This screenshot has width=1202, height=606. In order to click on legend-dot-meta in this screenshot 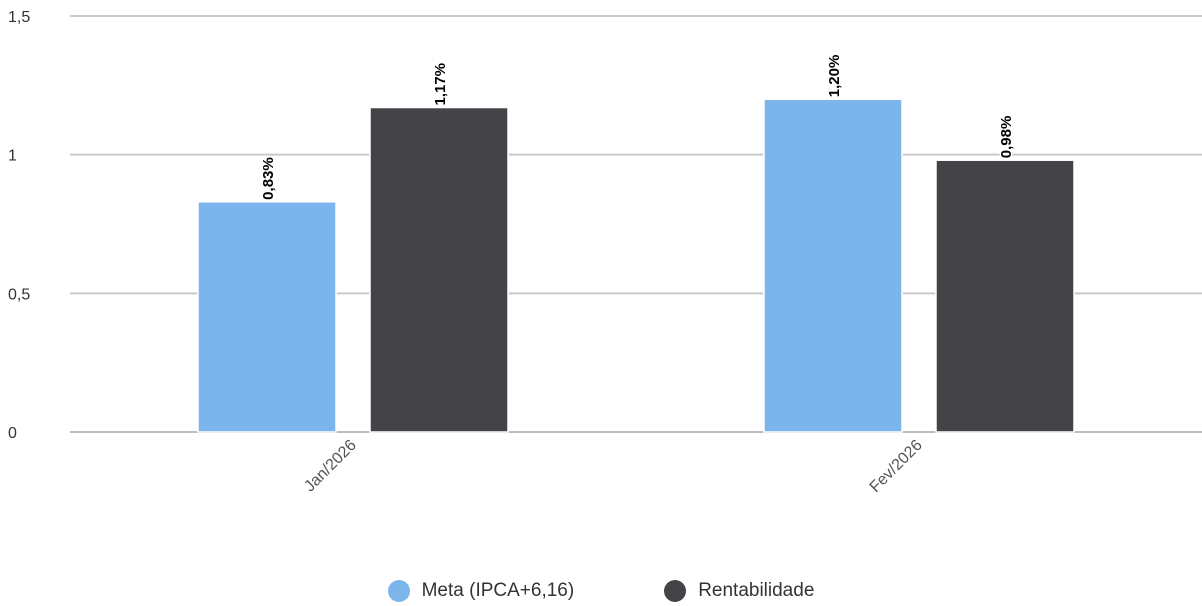, I will do `click(398, 591)`.